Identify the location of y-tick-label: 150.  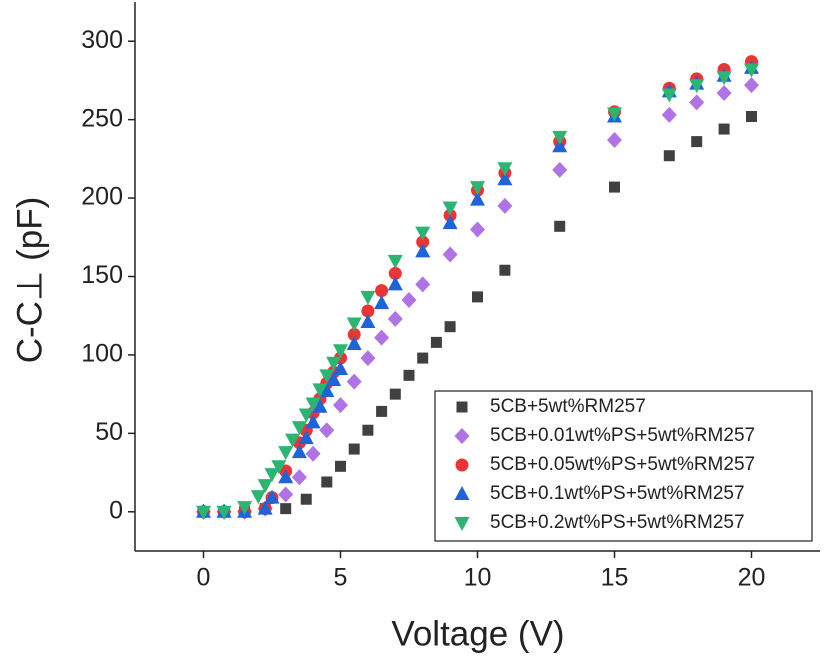
(102, 275).